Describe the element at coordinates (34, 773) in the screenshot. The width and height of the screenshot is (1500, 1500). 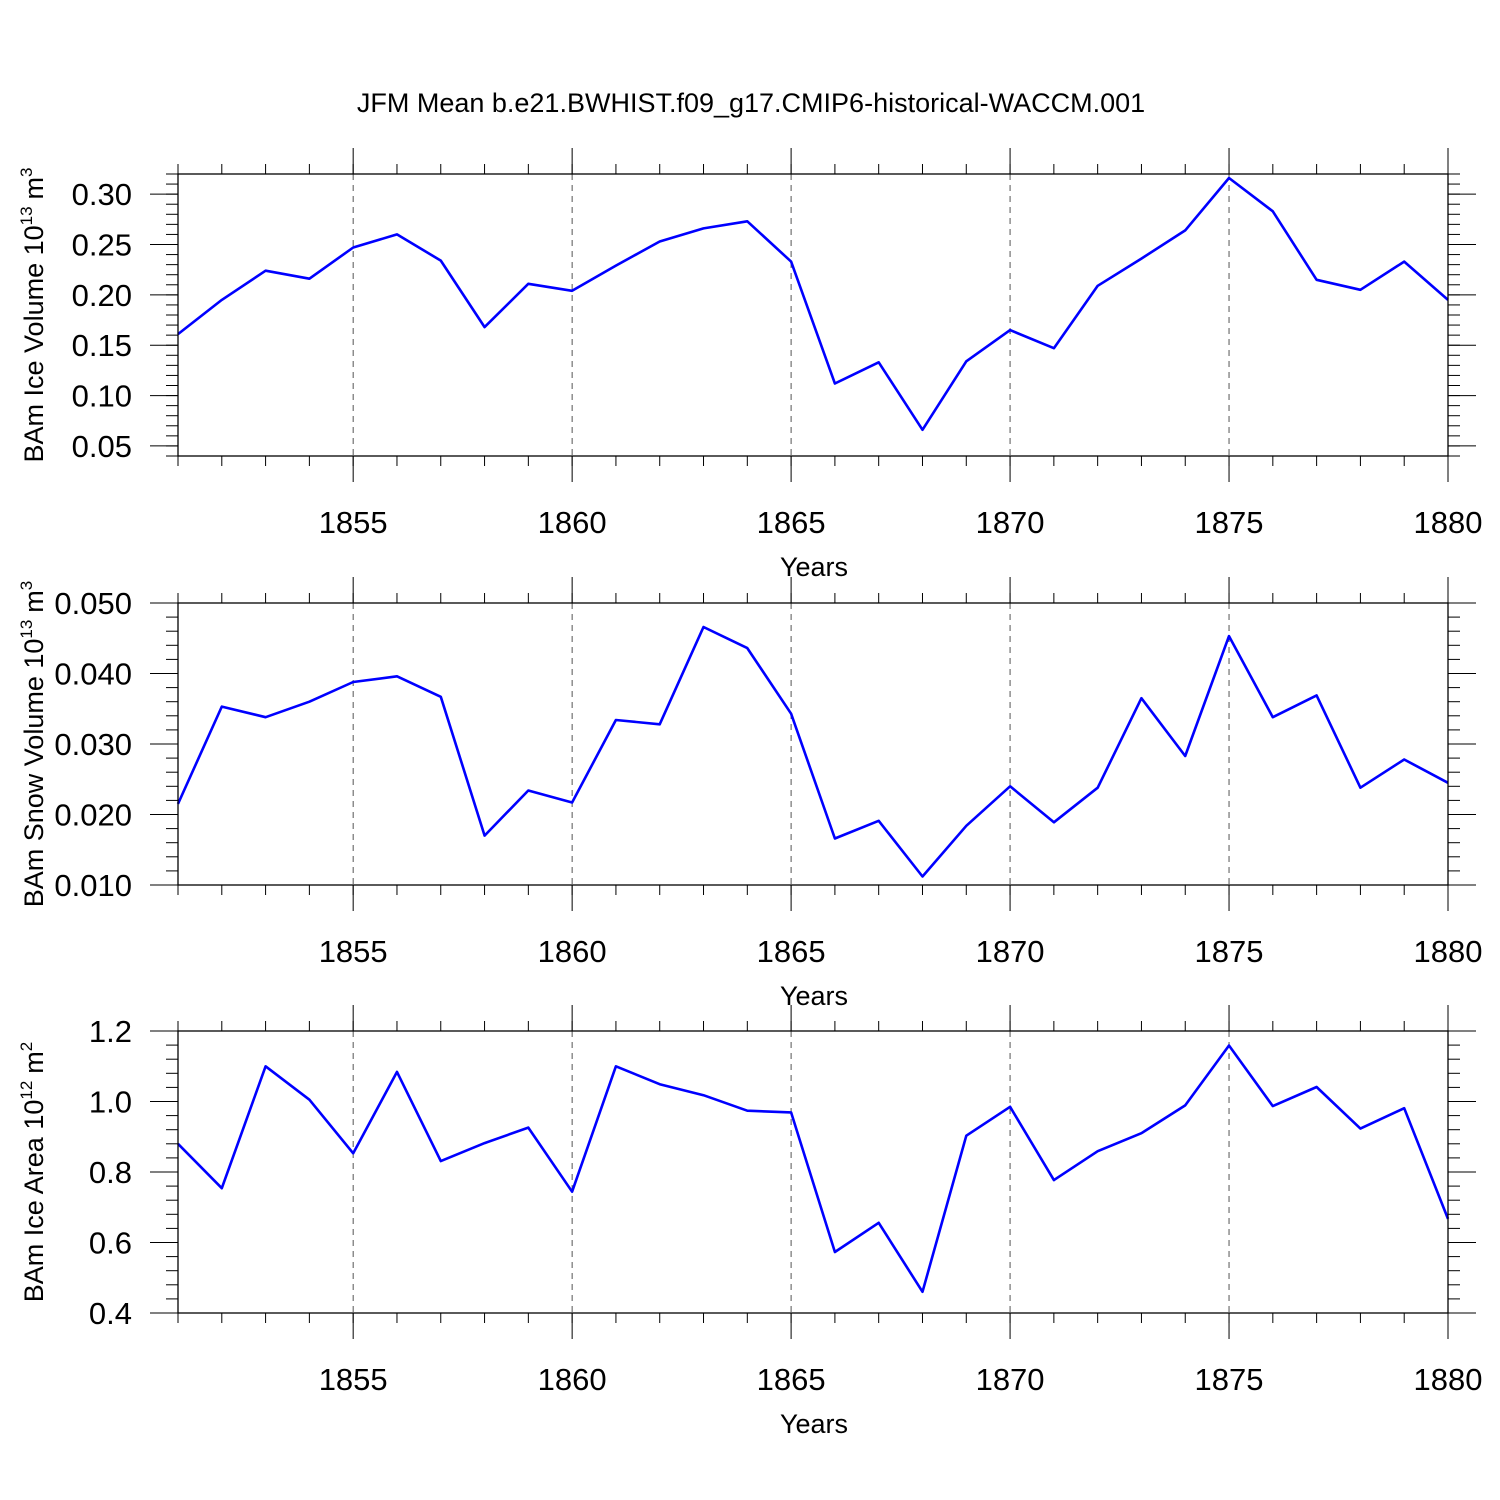
I see `y-axis-label-text: BAm Snow Volume 10` at that location.